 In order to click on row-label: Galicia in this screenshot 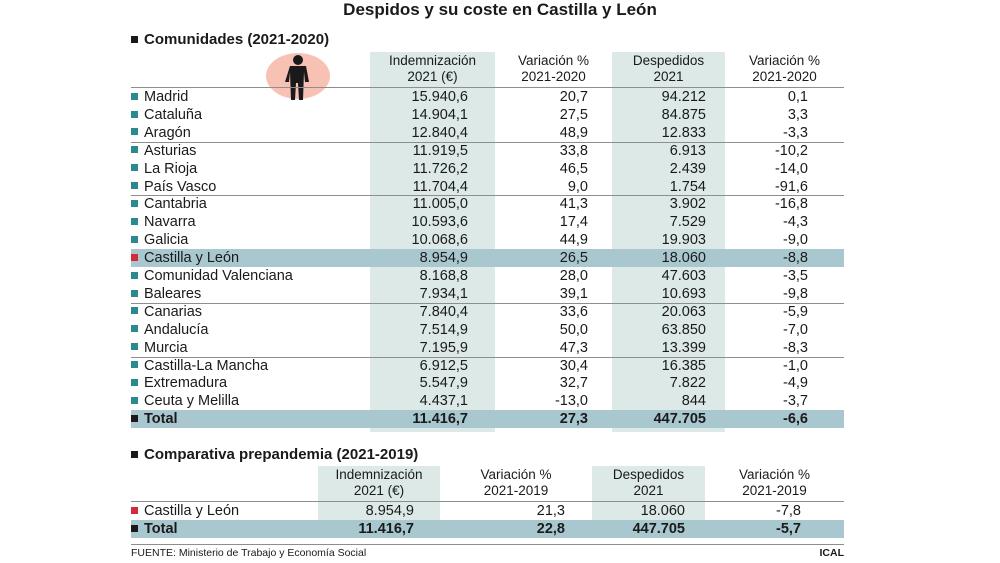, I will do `click(159, 240)`.